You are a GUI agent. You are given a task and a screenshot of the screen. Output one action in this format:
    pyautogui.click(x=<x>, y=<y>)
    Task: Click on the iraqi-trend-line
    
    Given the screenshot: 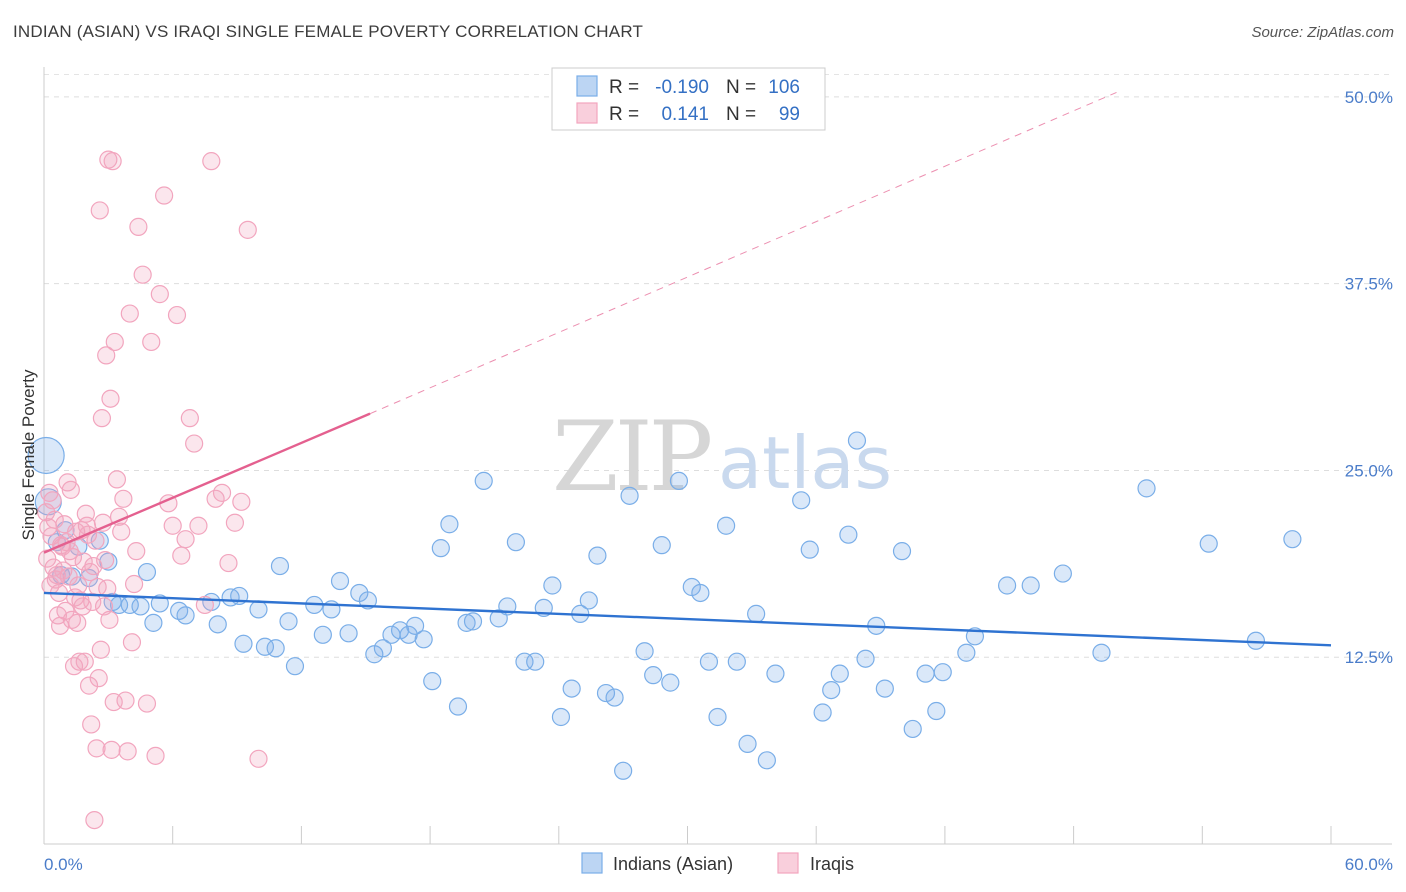 What is the action you would take?
    pyautogui.click(x=207, y=483)
    